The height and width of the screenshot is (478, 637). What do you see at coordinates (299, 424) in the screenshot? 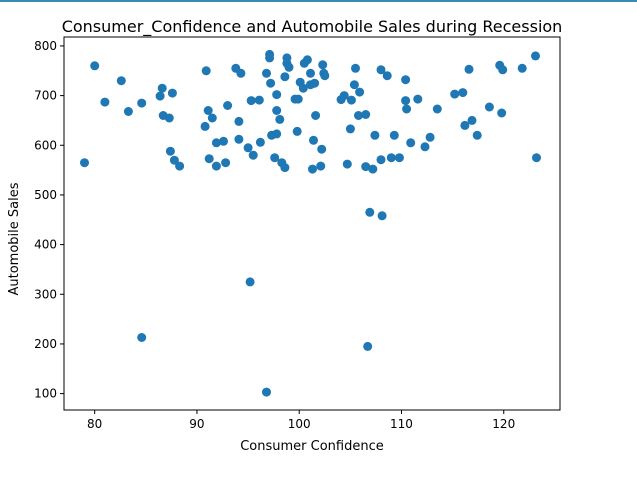
I see `x-tick-label: 100` at bounding box center [299, 424].